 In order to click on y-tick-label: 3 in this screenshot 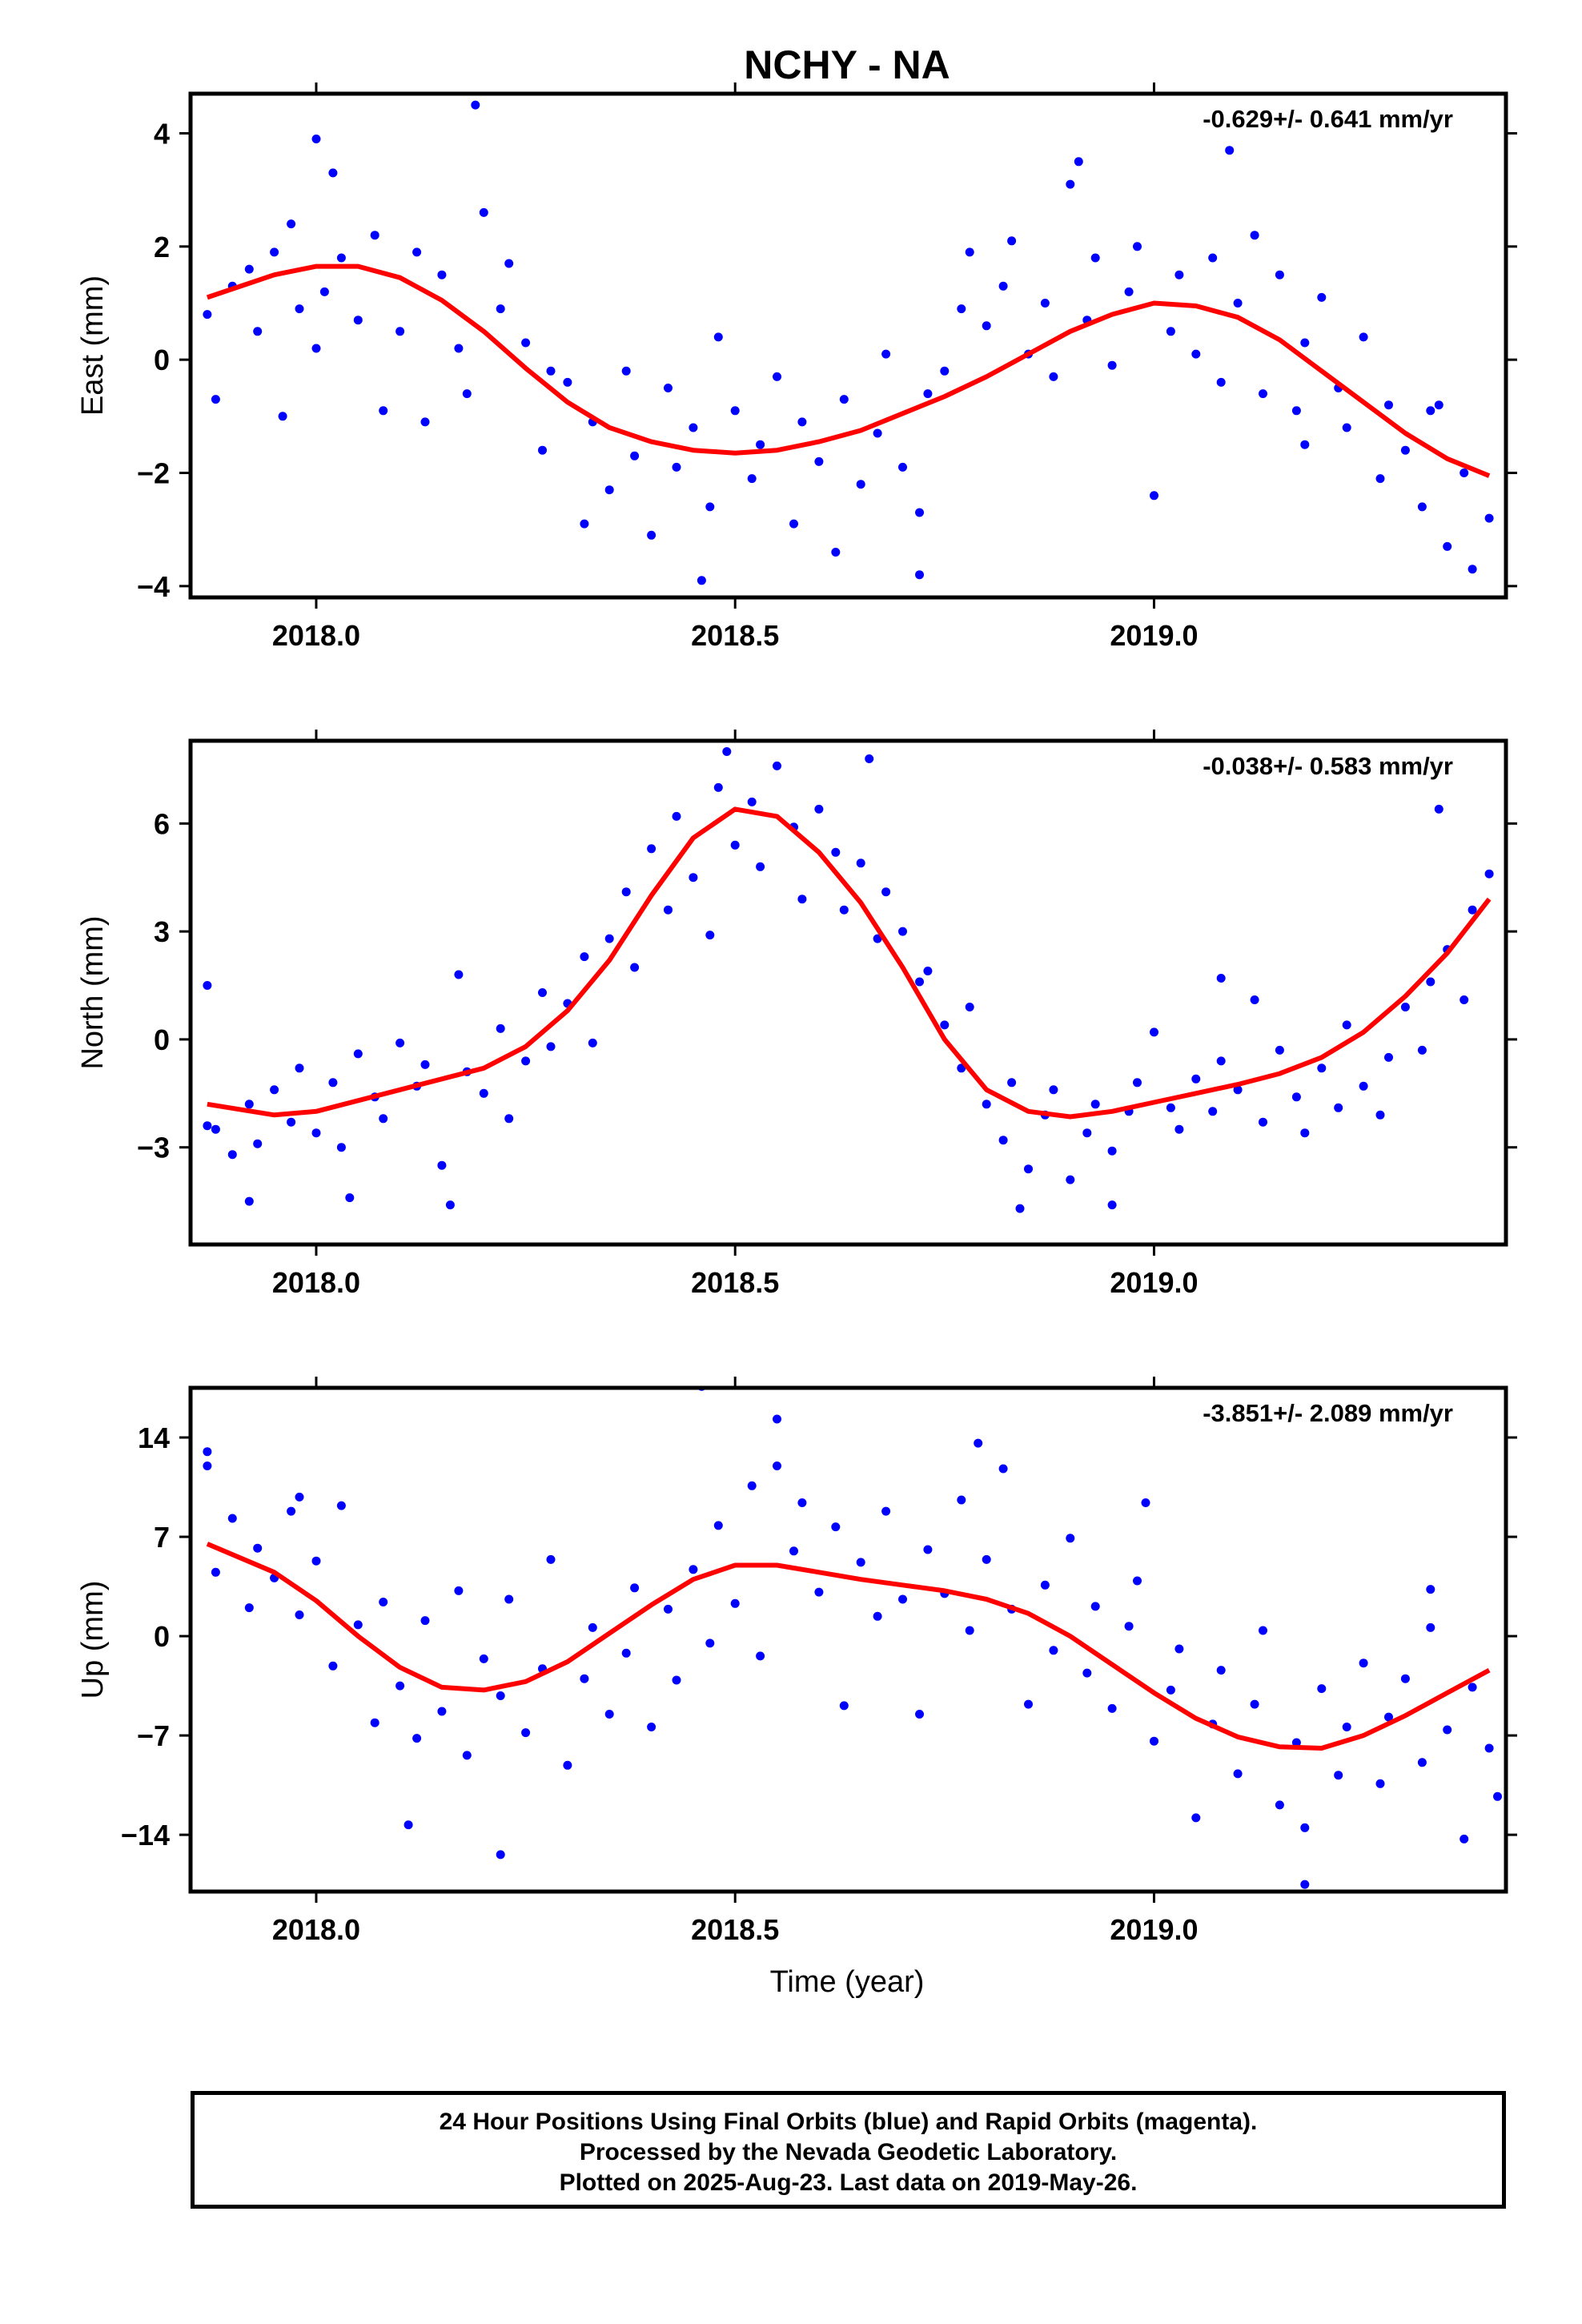, I will do `click(162, 932)`.